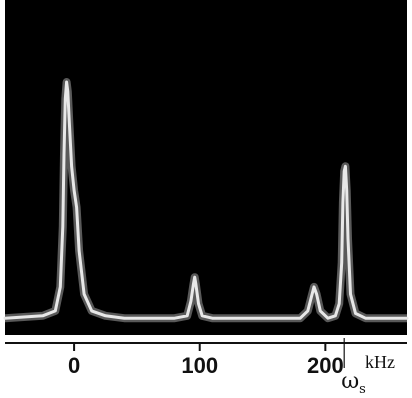 The image size is (412, 398). Describe the element at coordinates (325, 365) in the screenshot. I see `x-tick-label-200: 200` at that location.